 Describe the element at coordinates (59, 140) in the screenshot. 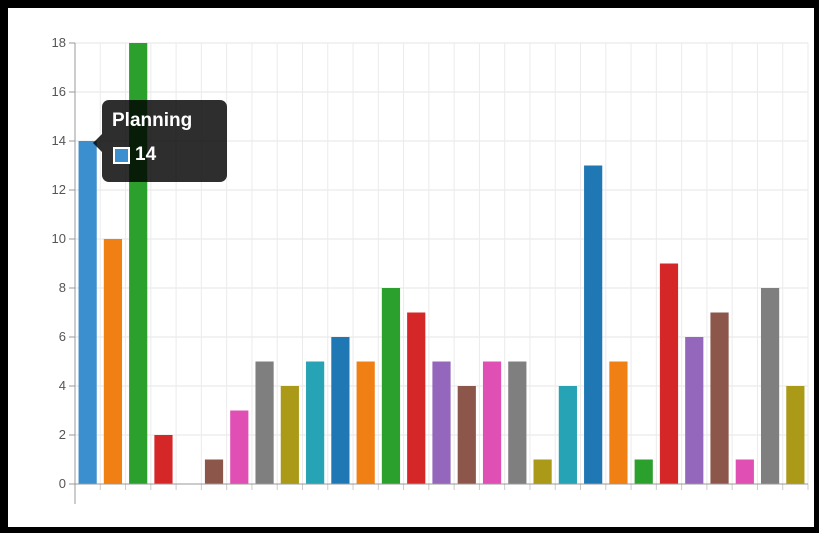

I see `y-tick-label: 14` at that location.